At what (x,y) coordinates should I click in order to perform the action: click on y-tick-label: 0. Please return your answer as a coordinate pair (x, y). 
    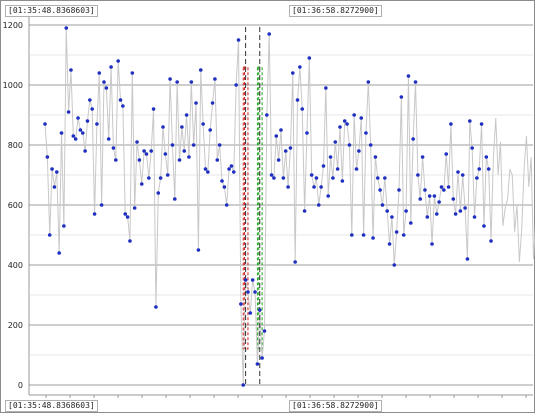
    Looking at the image, I should click on (20, 385).